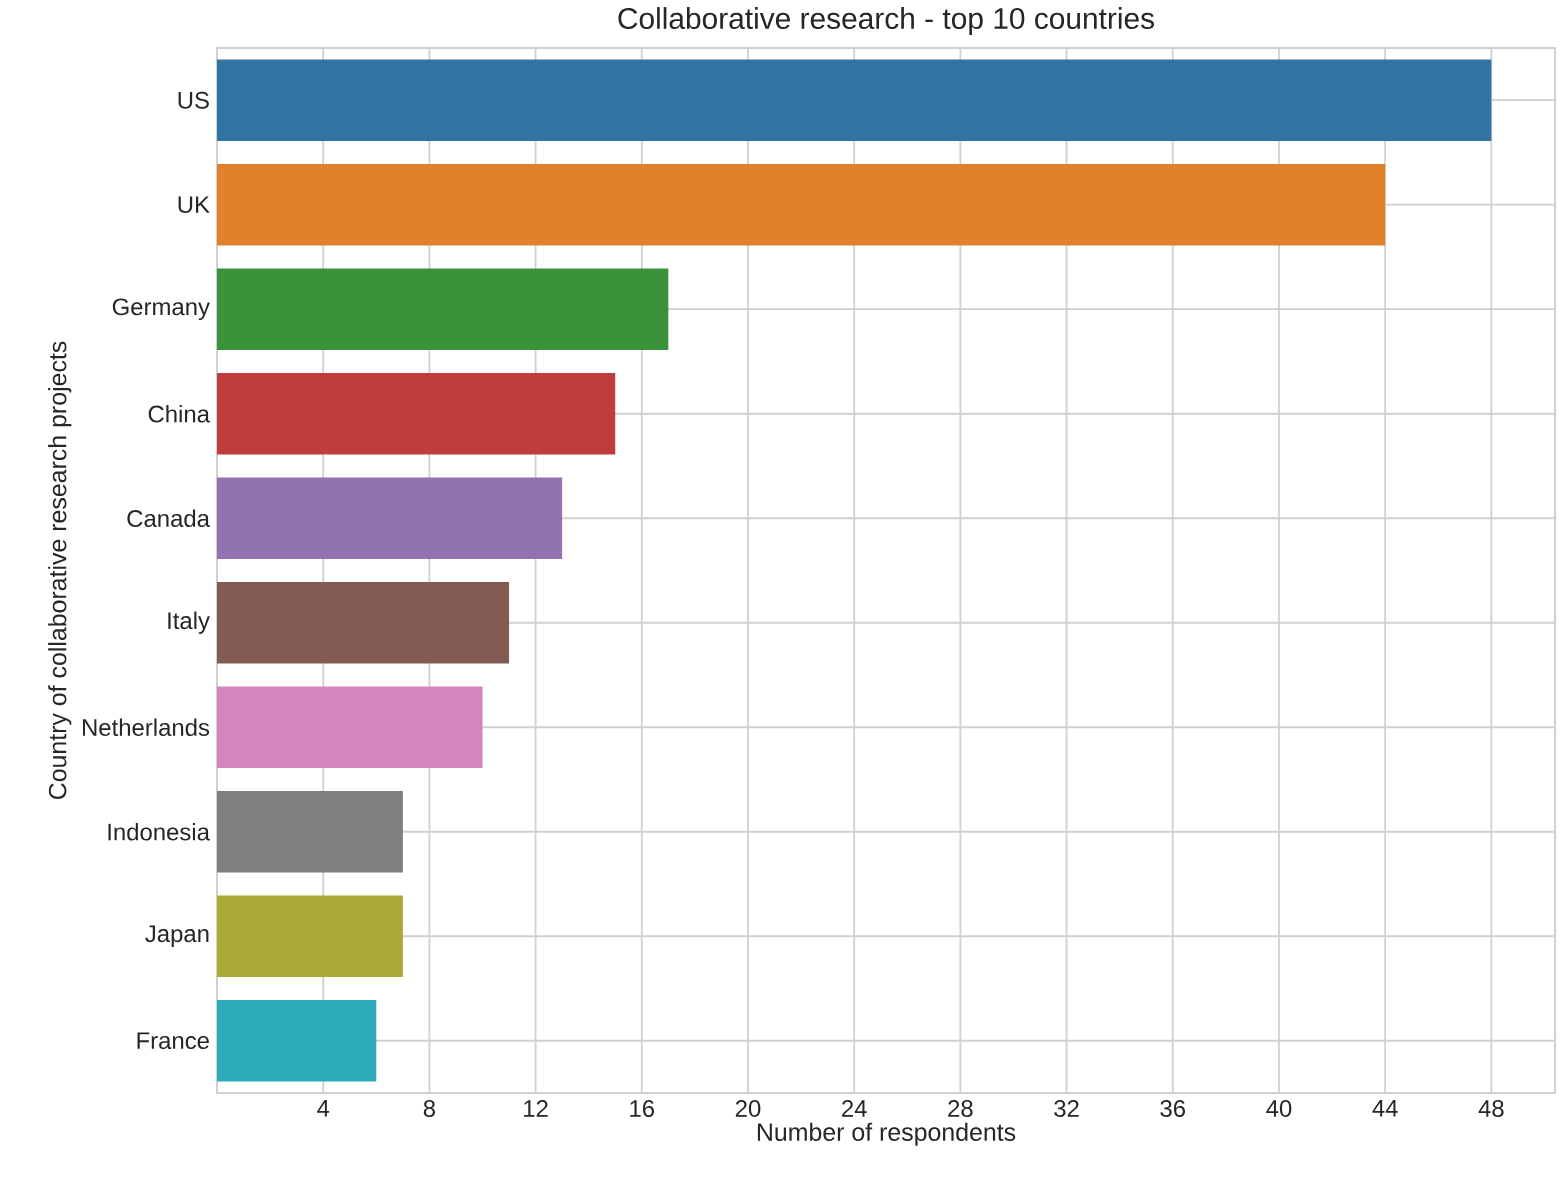 This screenshot has width=1562, height=1182. What do you see at coordinates (177, 936) in the screenshot?
I see `y-tick-label: Japan` at bounding box center [177, 936].